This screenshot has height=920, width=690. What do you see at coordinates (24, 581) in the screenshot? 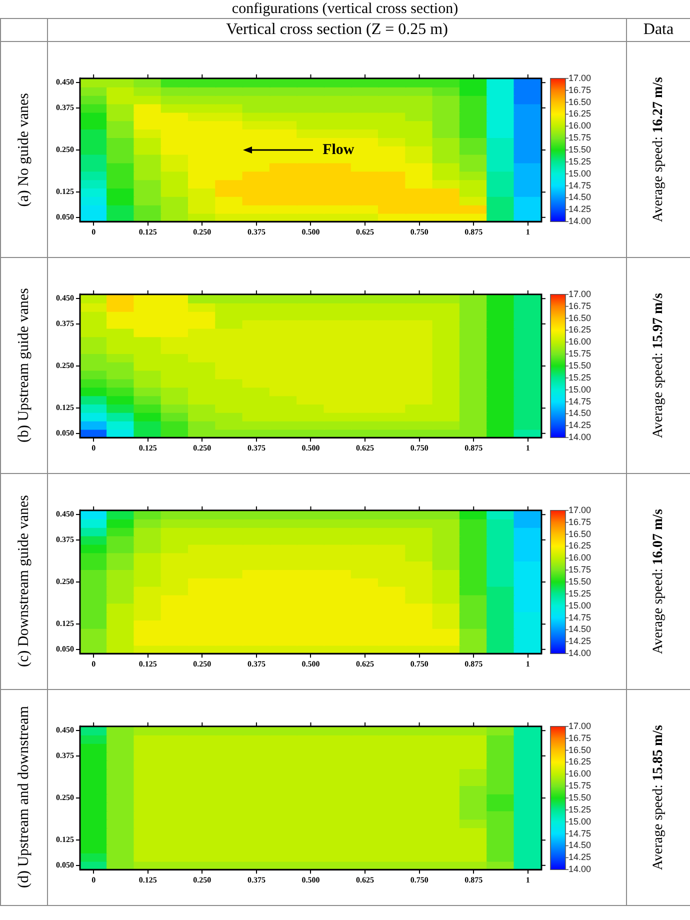
I see `text: (c) Downstream guide vanes` at bounding box center [24, 581].